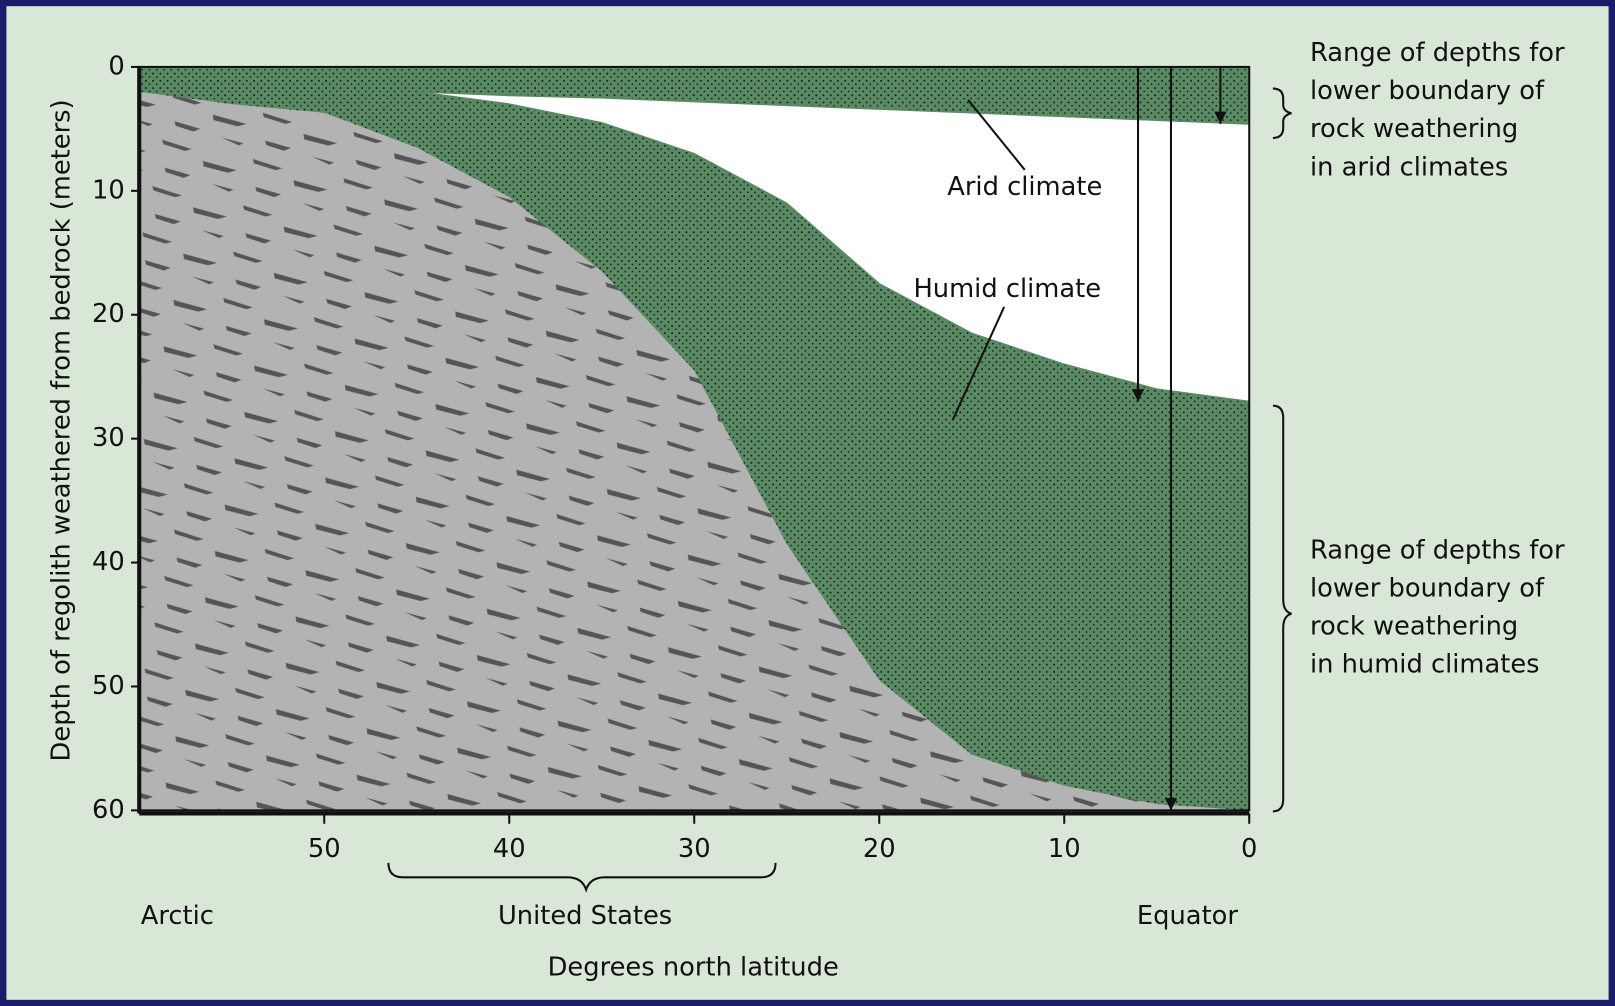  Describe the element at coordinates (1249, 849) in the screenshot. I see `x-tick-label: 0` at that location.